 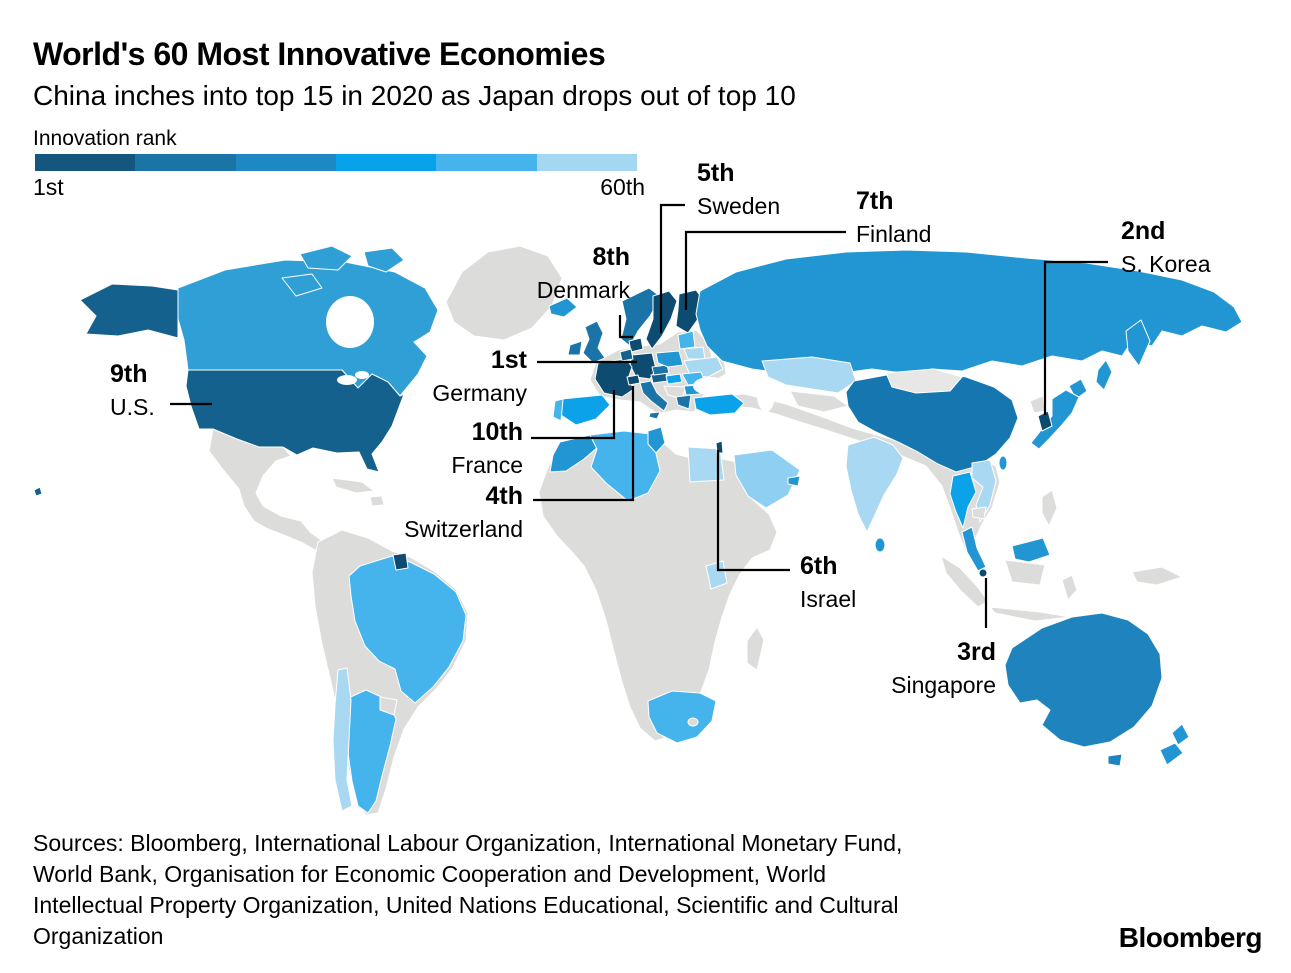 I want to click on country-philippines, so click(x=1049, y=508).